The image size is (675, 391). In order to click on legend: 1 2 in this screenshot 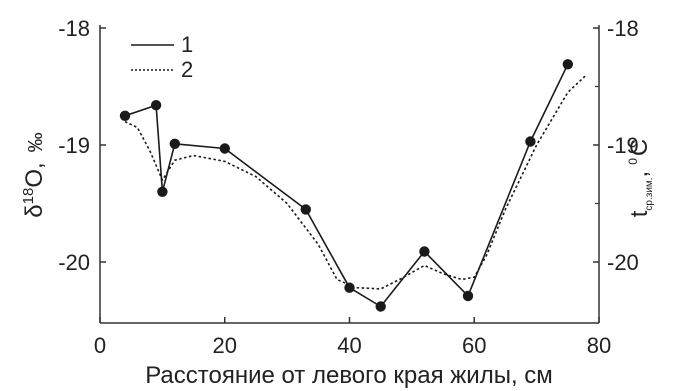, I will do `click(162, 57)`.